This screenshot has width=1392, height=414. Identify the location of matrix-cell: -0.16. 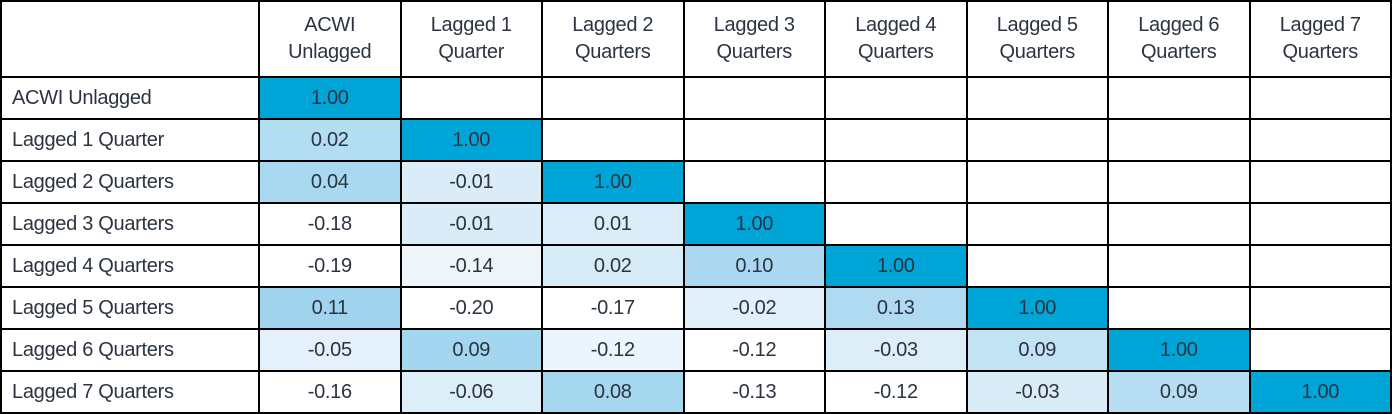
(330, 392).